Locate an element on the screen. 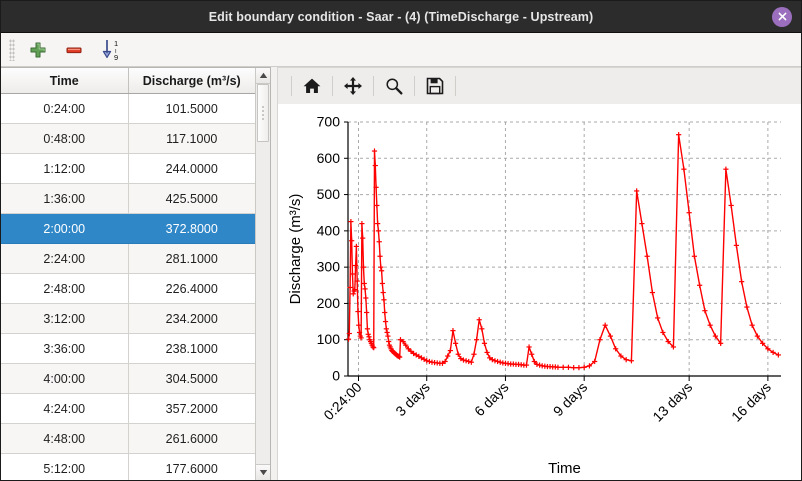 Image resolution: width=802 pixels, height=481 pixels. scrollbar-track is located at coordinates (263, 274).